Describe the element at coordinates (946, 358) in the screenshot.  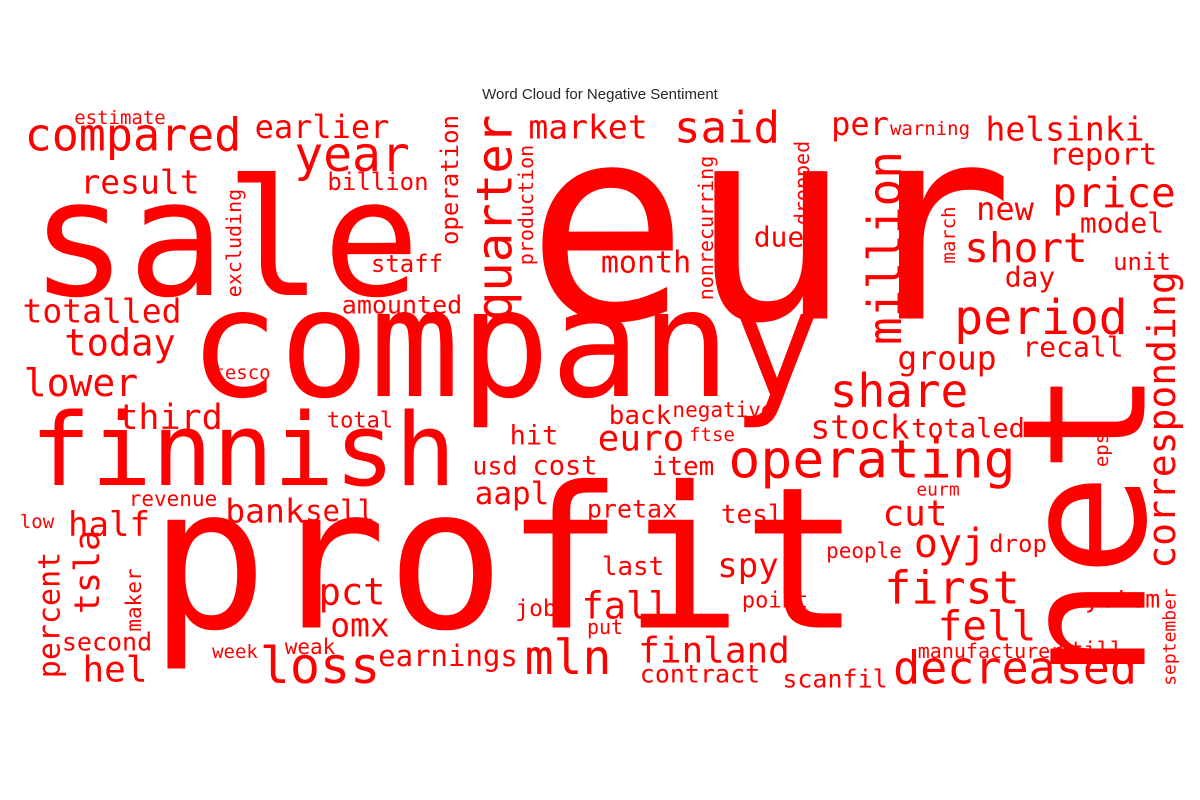
I see `word: group` at that location.